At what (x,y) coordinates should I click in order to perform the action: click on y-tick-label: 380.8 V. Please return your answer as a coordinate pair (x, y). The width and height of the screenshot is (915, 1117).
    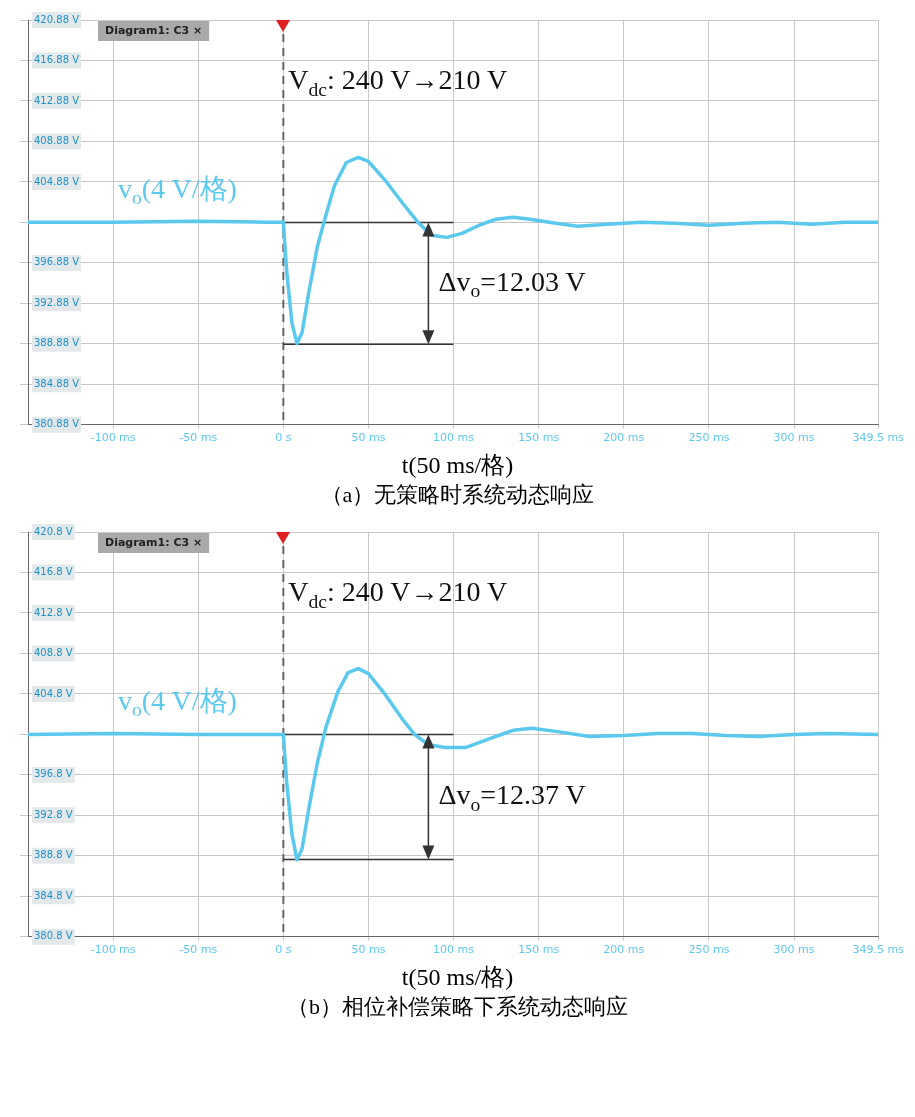
    Looking at the image, I should click on (53, 936).